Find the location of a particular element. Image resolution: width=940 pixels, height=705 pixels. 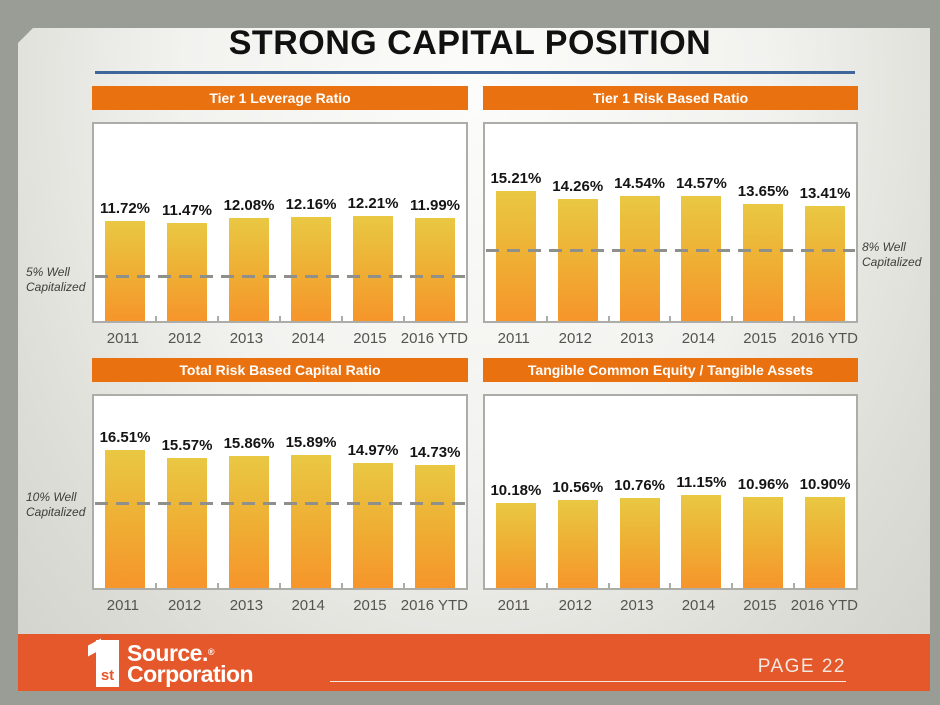

bar-value-label: 11.99% is located at coordinates (435, 205).